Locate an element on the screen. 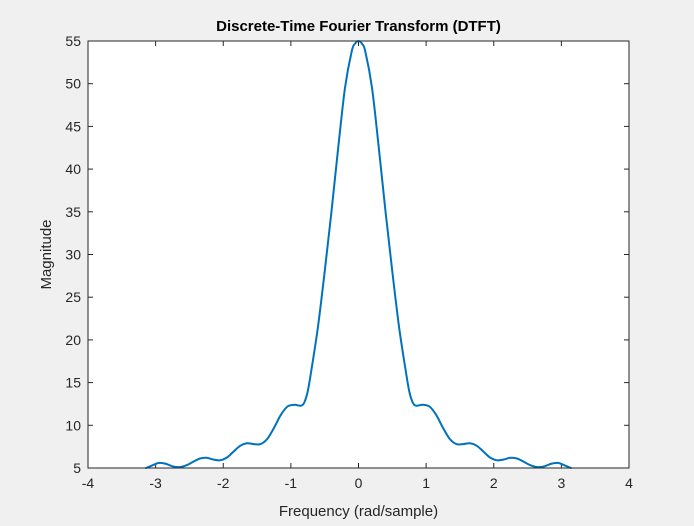 The image size is (694, 526). x-tick-label: 2 is located at coordinates (494, 483).